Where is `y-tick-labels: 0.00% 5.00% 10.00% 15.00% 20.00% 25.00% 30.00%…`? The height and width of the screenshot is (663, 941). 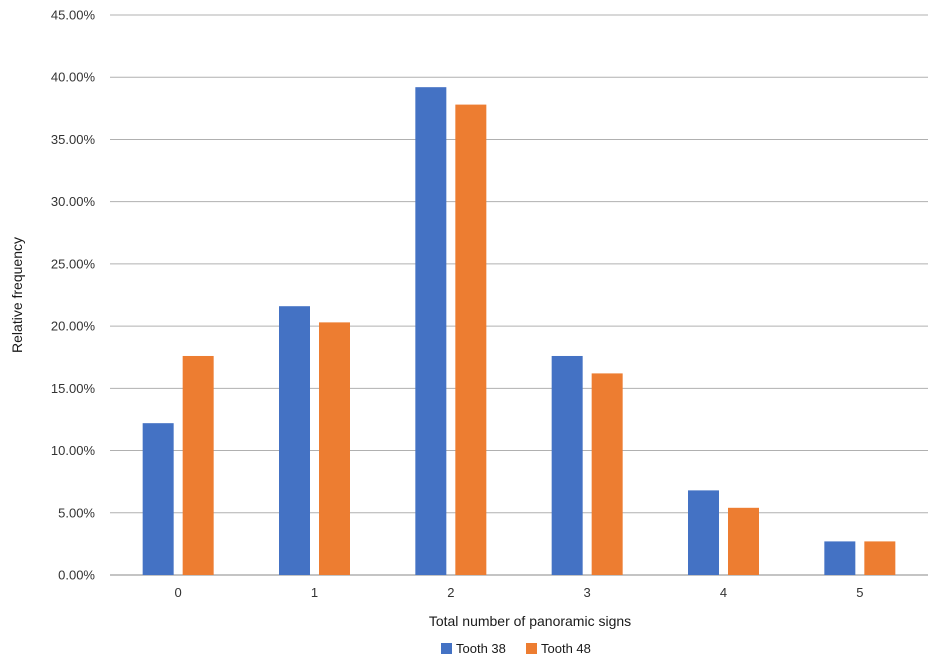 y-tick-labels: 0.00% 5.00% 10.00% 15.00% 20.00% 25.00% 30.00%… is located at coordinates (73, 295).